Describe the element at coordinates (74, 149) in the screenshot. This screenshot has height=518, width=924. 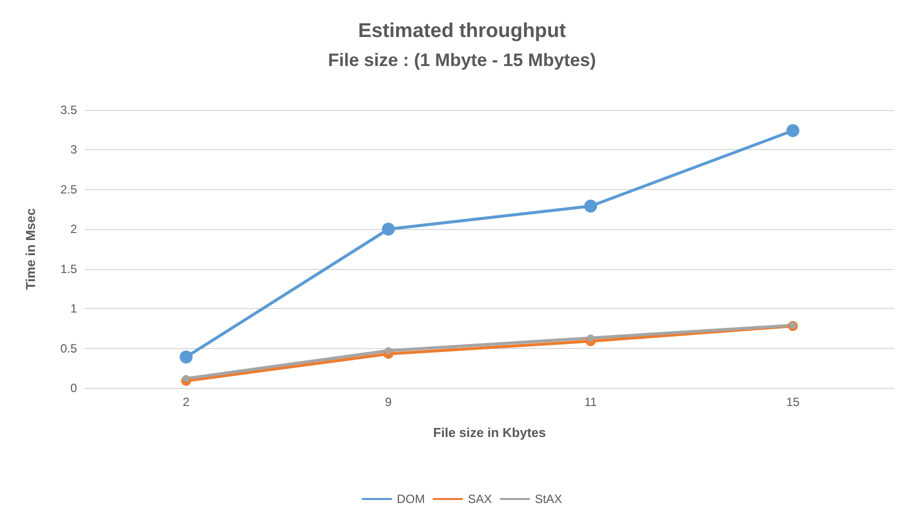
I see `y-tick-label: 3` at that location.